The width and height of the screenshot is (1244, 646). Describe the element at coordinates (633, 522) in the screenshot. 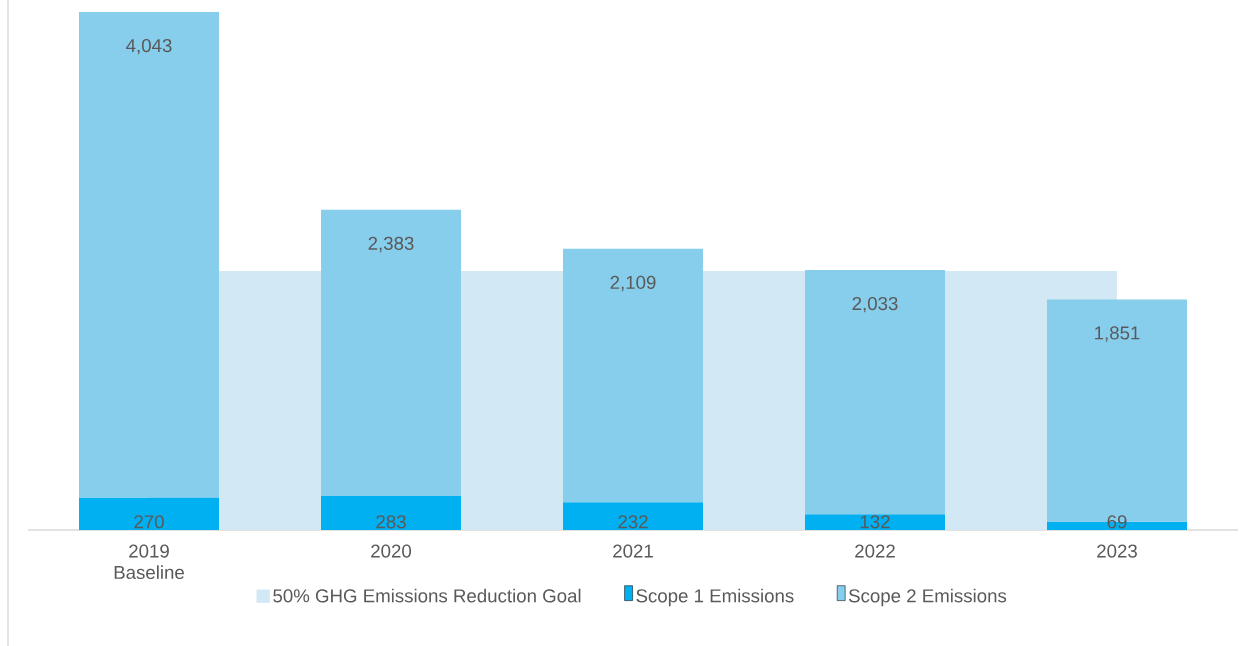

I see `data-label: 232` at that location.